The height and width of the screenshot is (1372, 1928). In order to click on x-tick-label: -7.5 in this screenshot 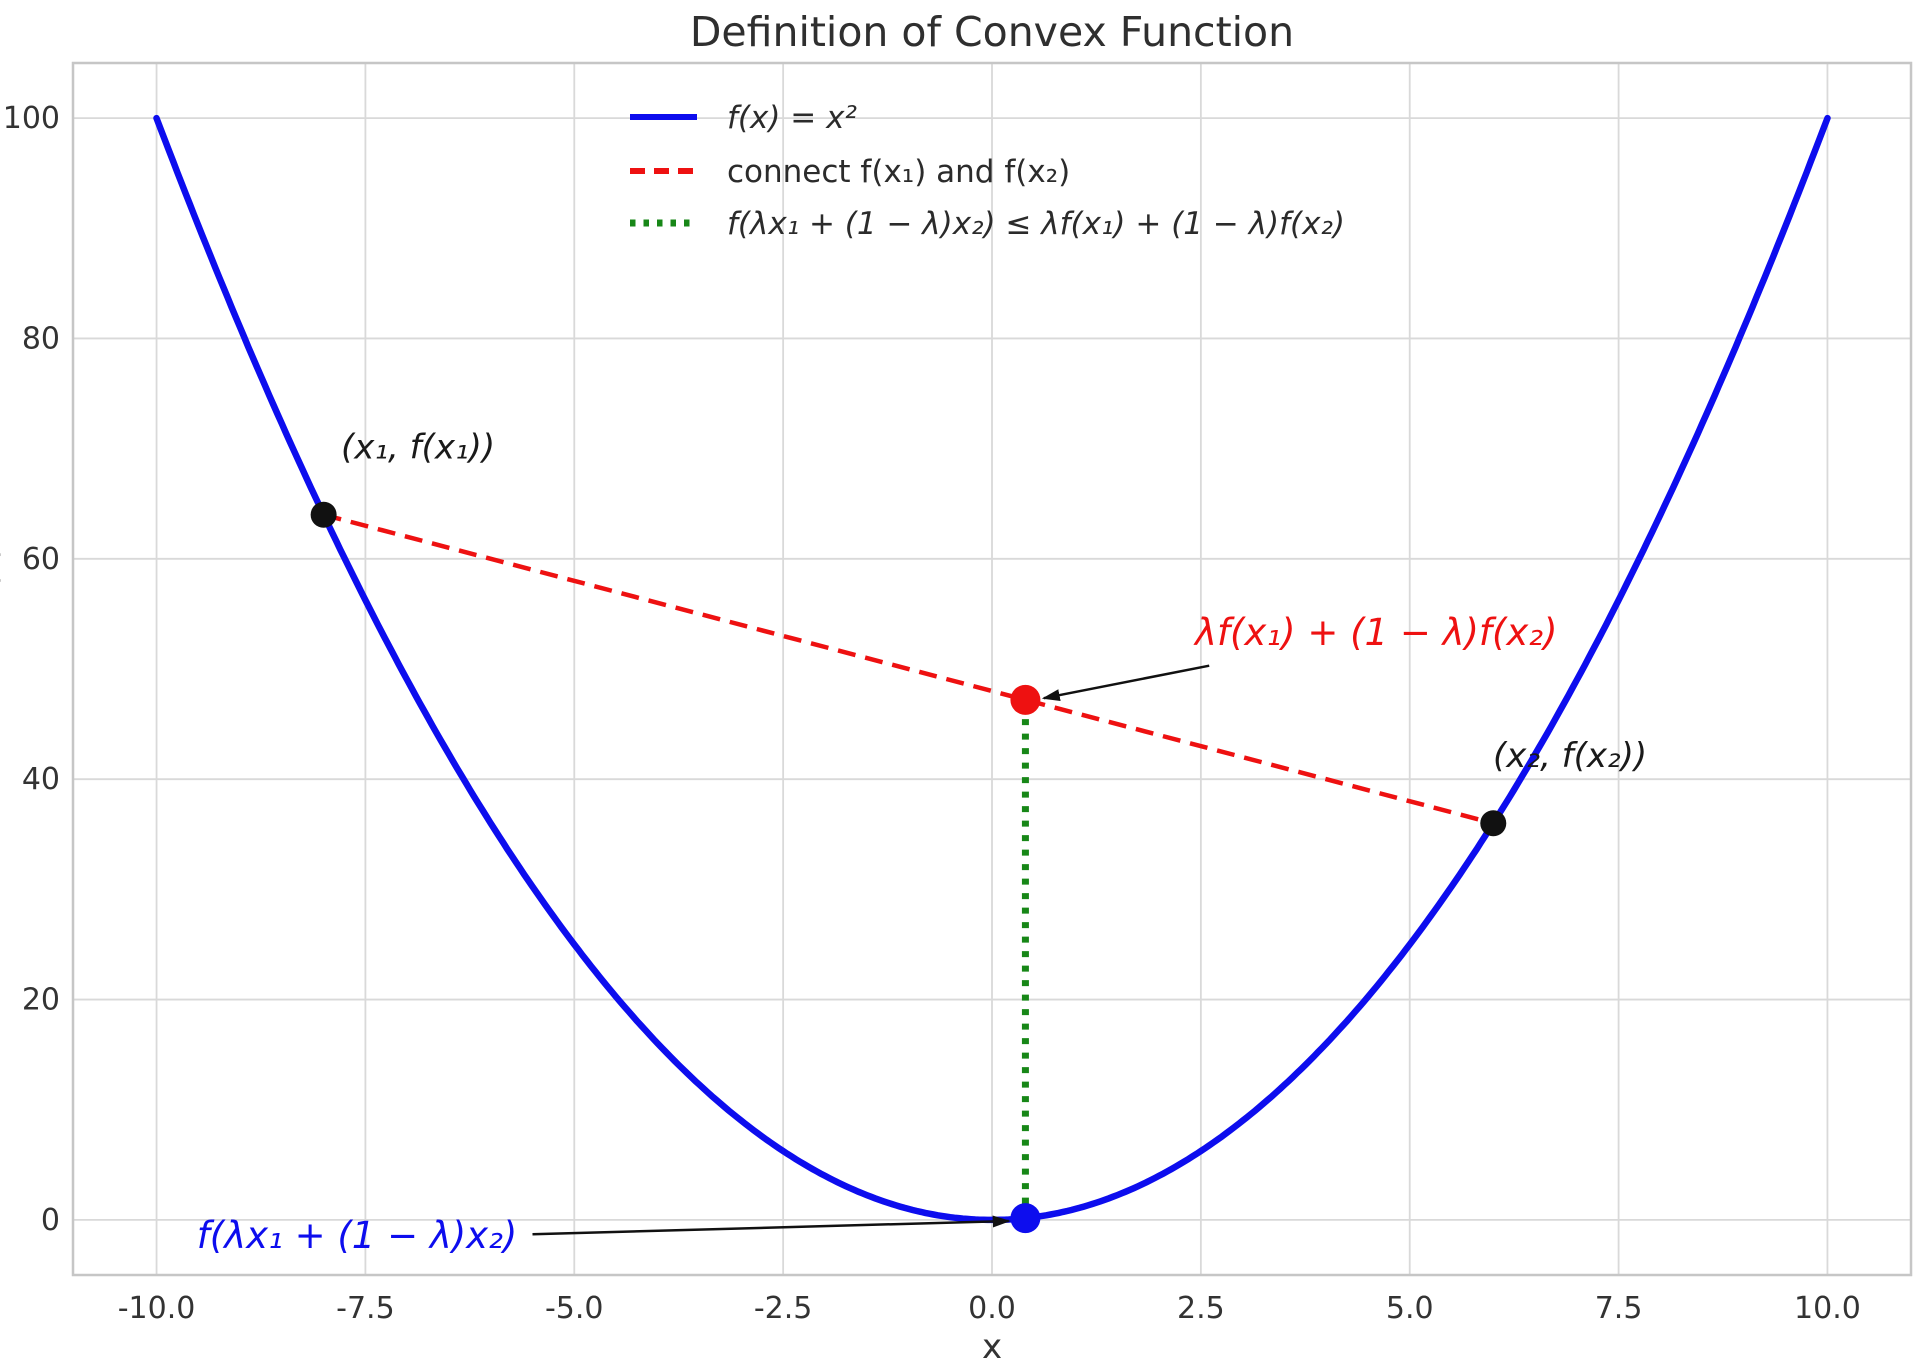, I will do `click(365, 1308)`.